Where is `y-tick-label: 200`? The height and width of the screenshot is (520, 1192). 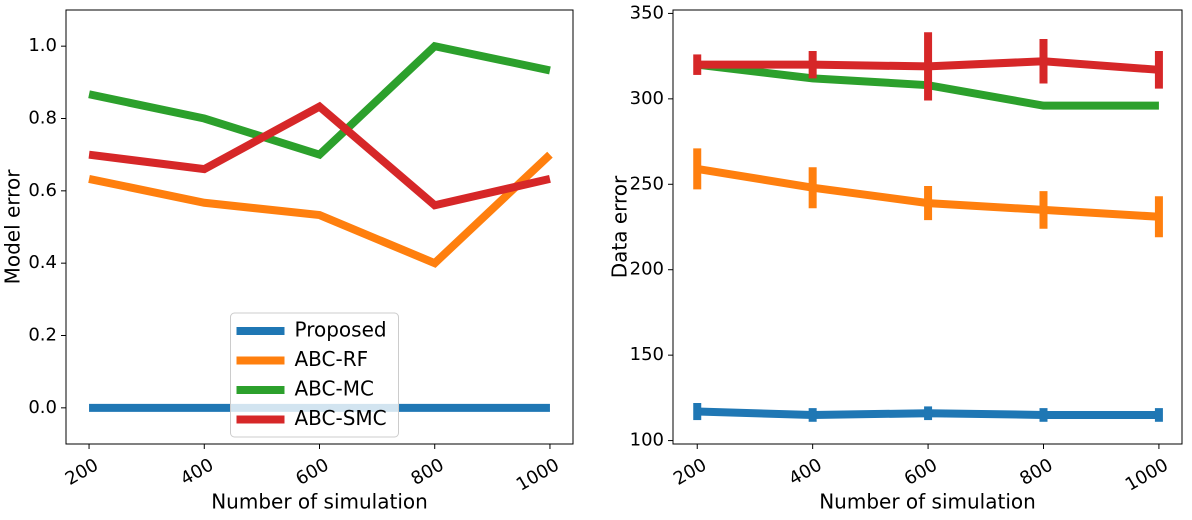 y-tick-label: 200 is located at coordinates (647, 269).